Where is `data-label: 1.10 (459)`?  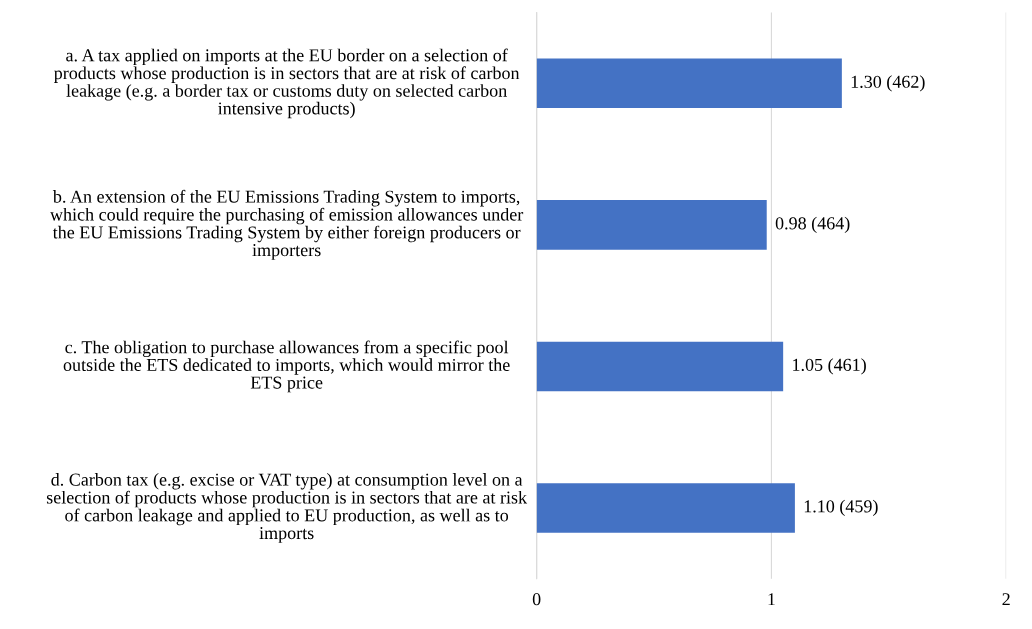 data-label: 1.10 (459) is located at coordinates (841, 508).